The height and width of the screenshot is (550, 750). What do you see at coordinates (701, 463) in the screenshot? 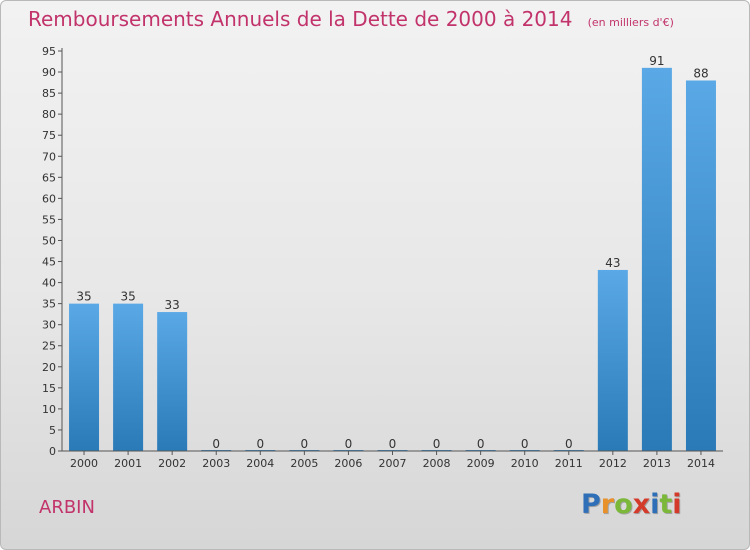
I see `x-tick-label: 2014` at bounding box center [701, 463].